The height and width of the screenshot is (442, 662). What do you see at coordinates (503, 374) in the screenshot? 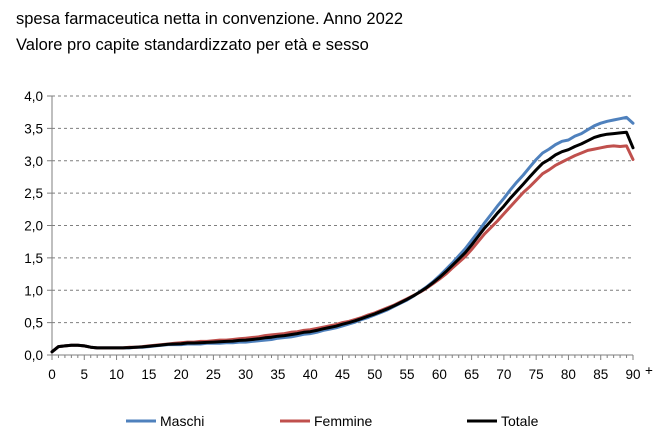
I see `x-tick-label: 70` at bounding box center [503, 374].